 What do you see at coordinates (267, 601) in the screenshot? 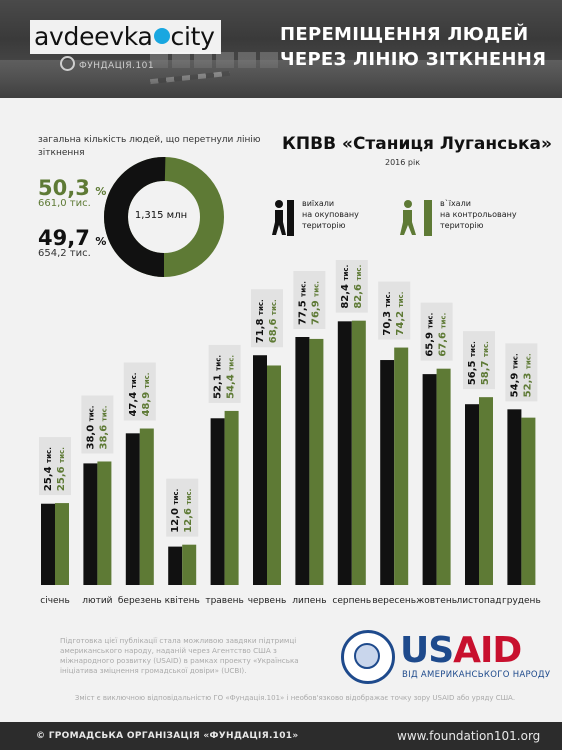
I see `month-label: червень` at bounding box center [267, 601].